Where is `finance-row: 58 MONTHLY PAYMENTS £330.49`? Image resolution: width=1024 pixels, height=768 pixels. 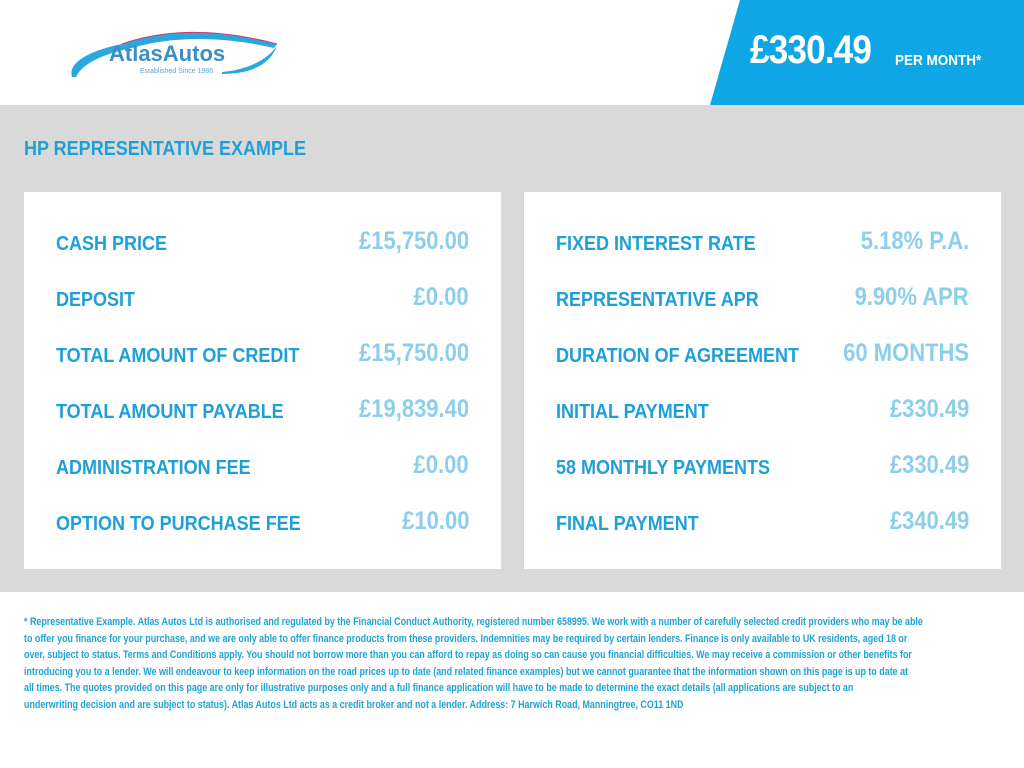 finance-row: 58 MONTHLY PAYMENTS £330.49 is located at coordinates (762, 477).